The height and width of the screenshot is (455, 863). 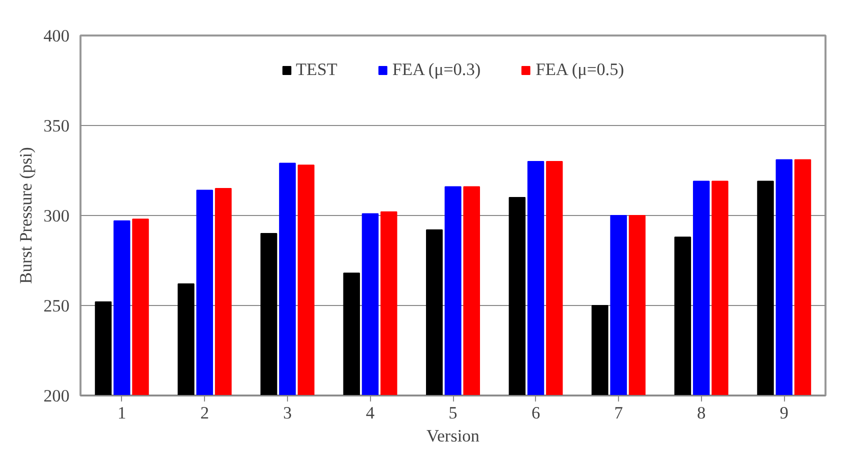 What do you see at coordinates (535, 413) in the screenshot?
I see `x-tick-label: 6` at bounding box center [535, 413].